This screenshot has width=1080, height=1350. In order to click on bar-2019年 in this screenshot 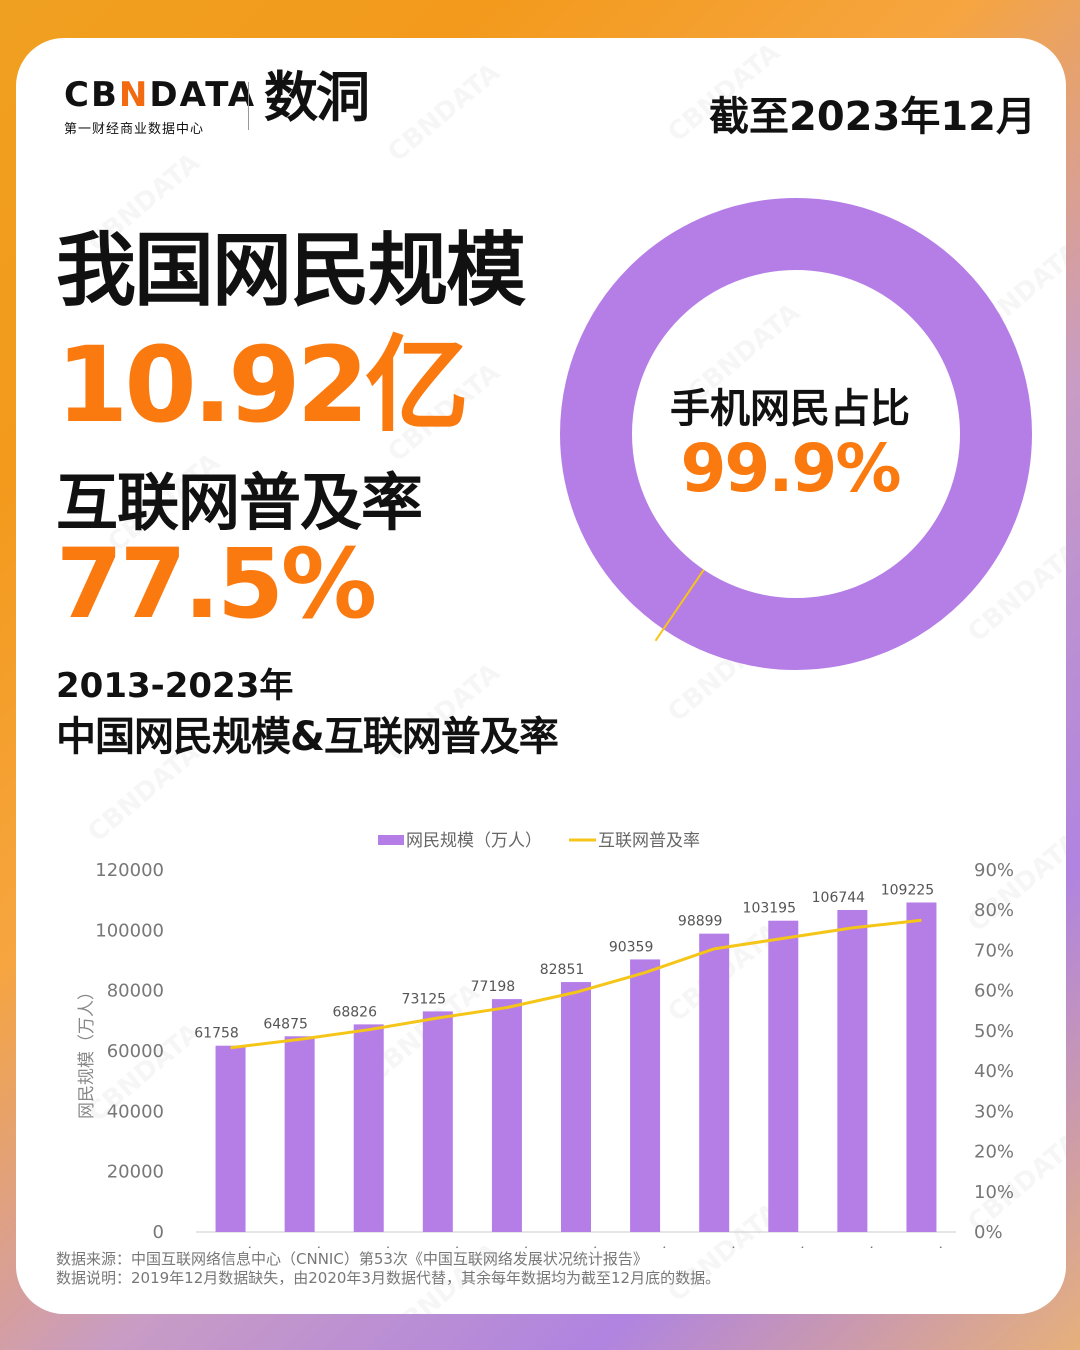, I will do `click(645, 1095)`.